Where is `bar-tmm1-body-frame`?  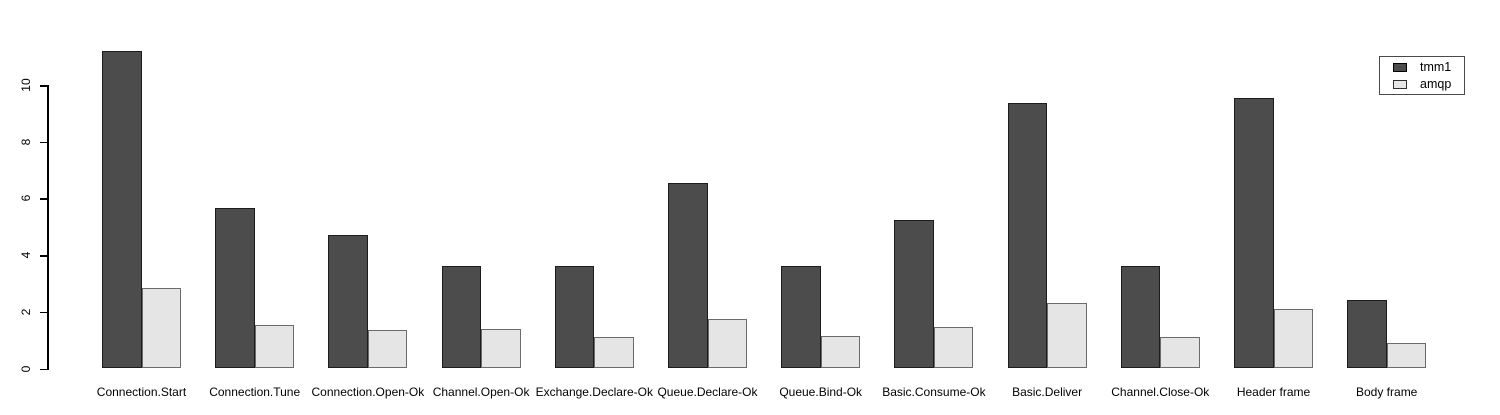
bar-tmm1-body-frame is located at coordinates (1367, 334).